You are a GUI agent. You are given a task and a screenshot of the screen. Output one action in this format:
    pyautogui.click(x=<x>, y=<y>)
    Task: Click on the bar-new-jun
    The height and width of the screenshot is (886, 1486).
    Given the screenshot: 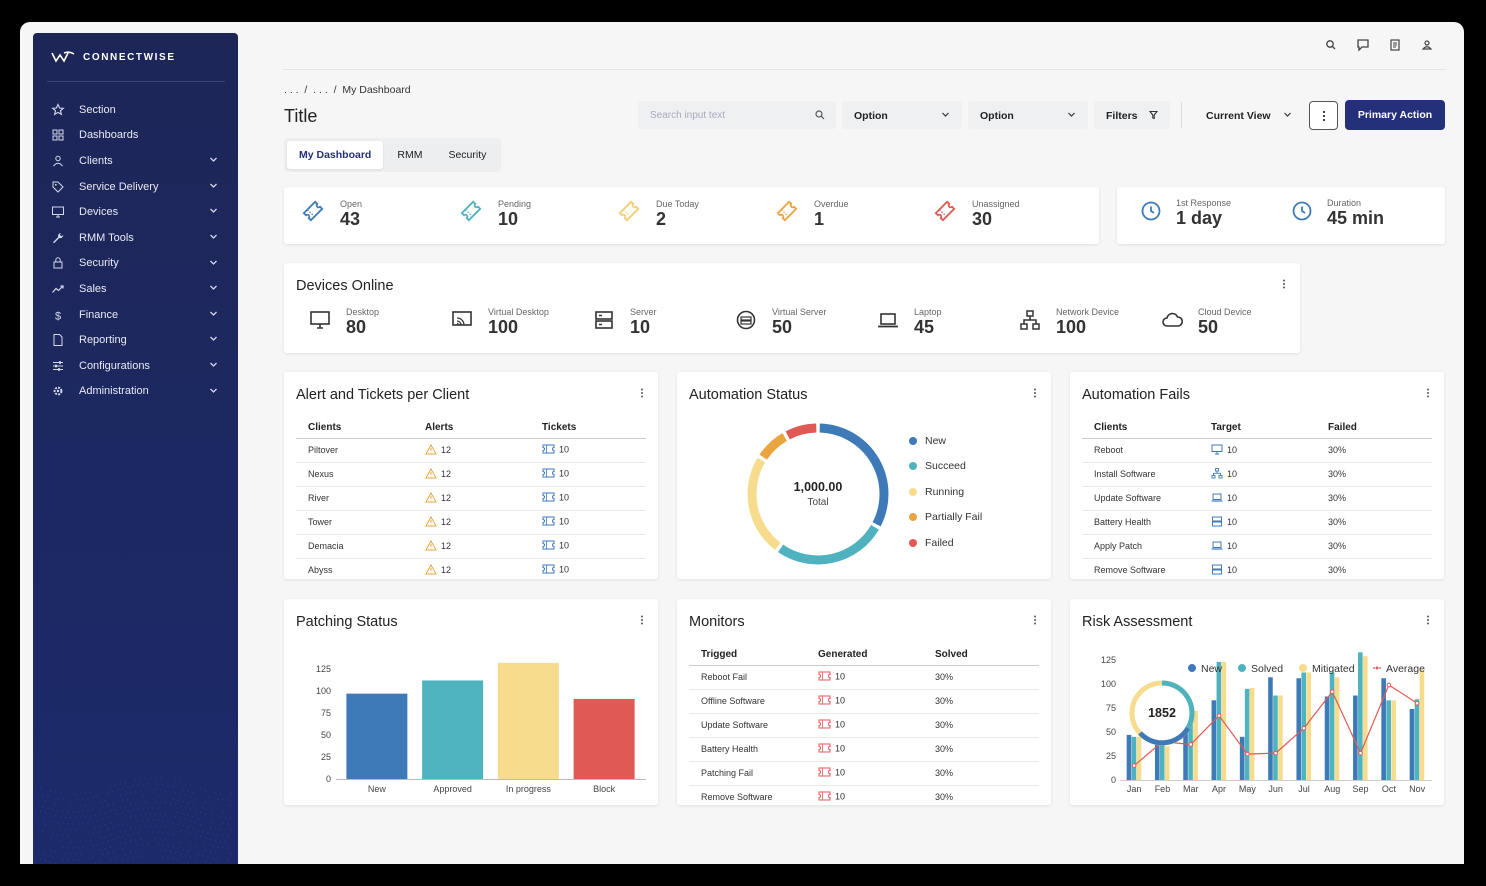 What is the action you would take?
    pyautogui.click(x=1270, y=728)
    